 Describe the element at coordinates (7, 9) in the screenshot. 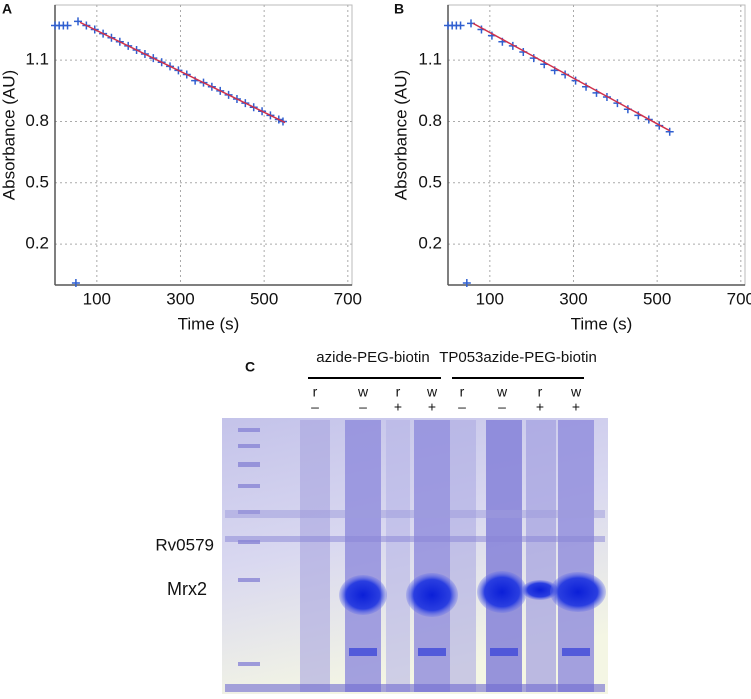

I see `panel-label: A` at that location.